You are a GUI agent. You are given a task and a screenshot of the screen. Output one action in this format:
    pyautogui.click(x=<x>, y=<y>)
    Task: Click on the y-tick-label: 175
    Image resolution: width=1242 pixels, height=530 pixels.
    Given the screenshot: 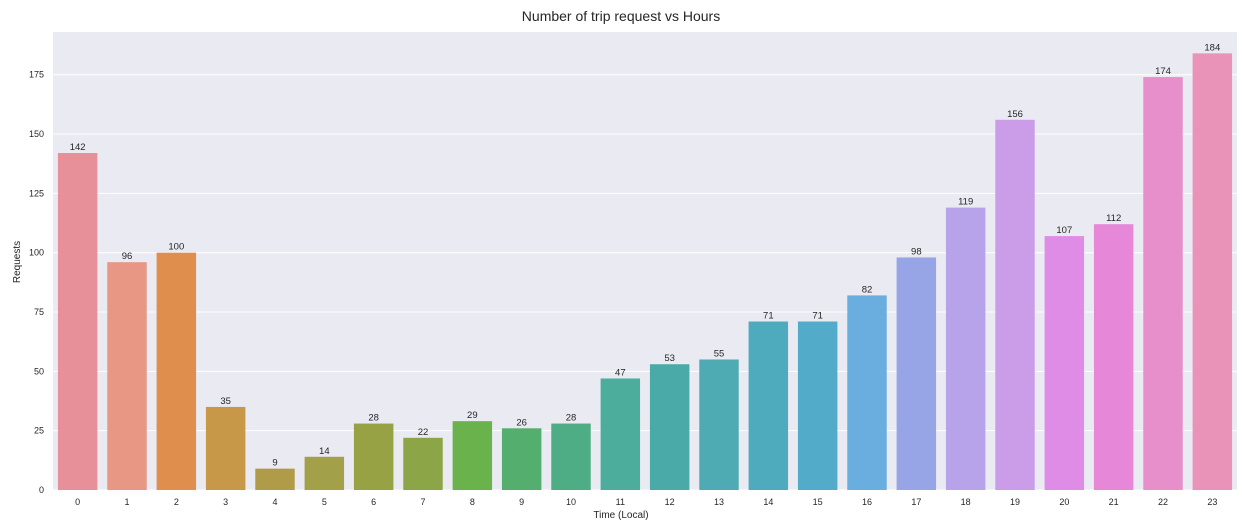 What is the action you would take?
    pyautogui.click(x=36, y=75)
    